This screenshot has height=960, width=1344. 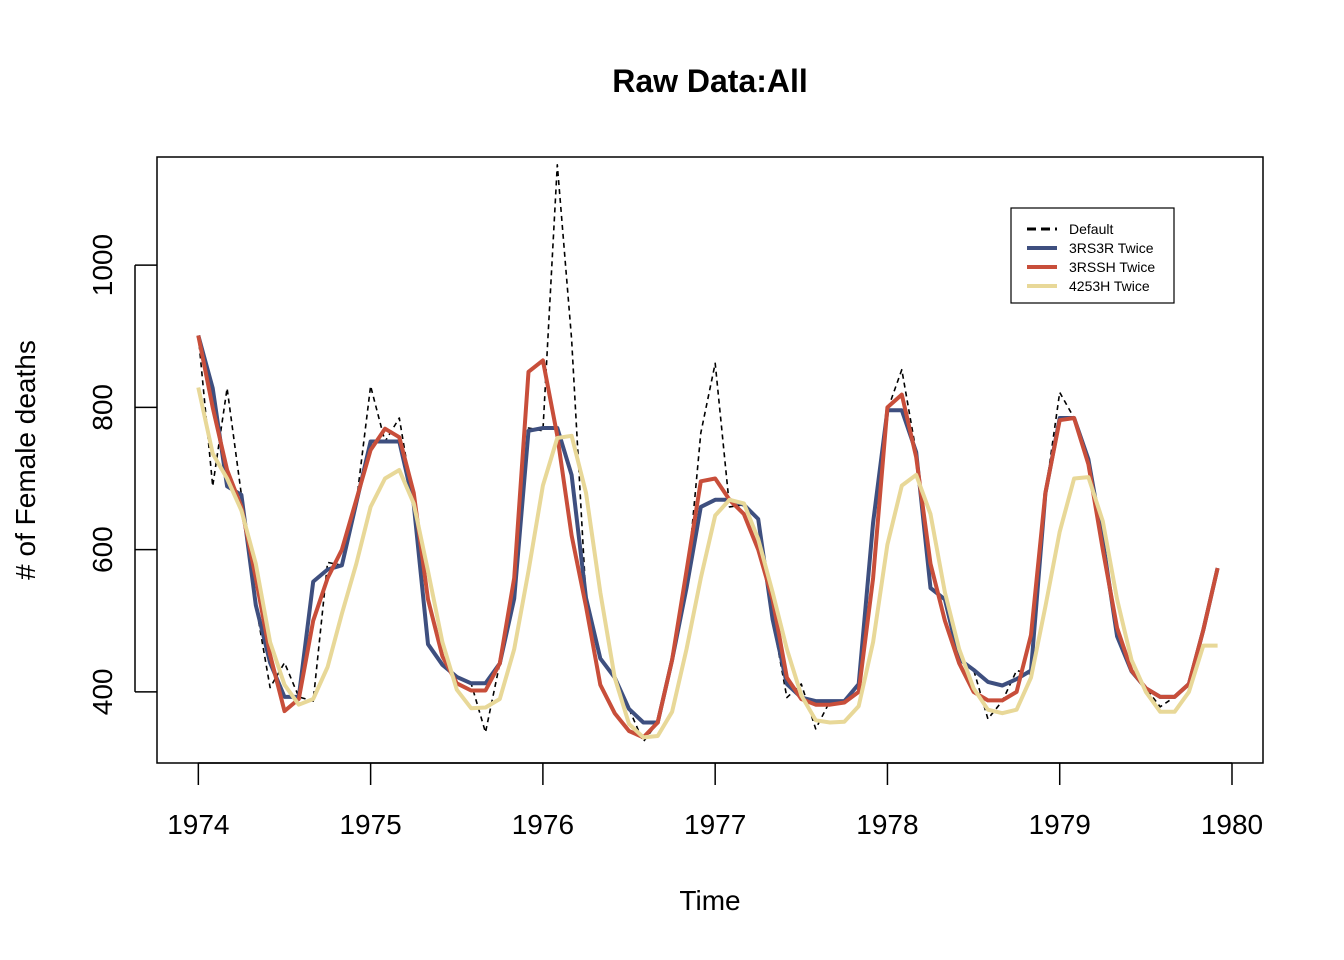 What do you see at coordinates (102, 407) in the screenshot?
I see `y-tick-label-2: 800` at bounding box center [102, 407].